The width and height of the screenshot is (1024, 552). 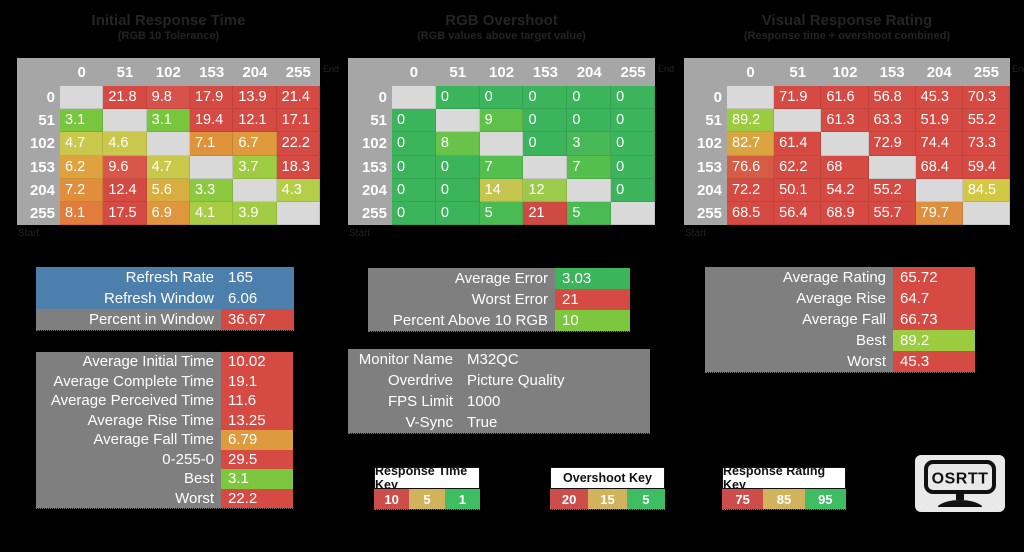 What do you see at coordinates (845, 213) in the screenshot?
I see `heatmap-cell: 68.9` at bounding box center [845, 213].